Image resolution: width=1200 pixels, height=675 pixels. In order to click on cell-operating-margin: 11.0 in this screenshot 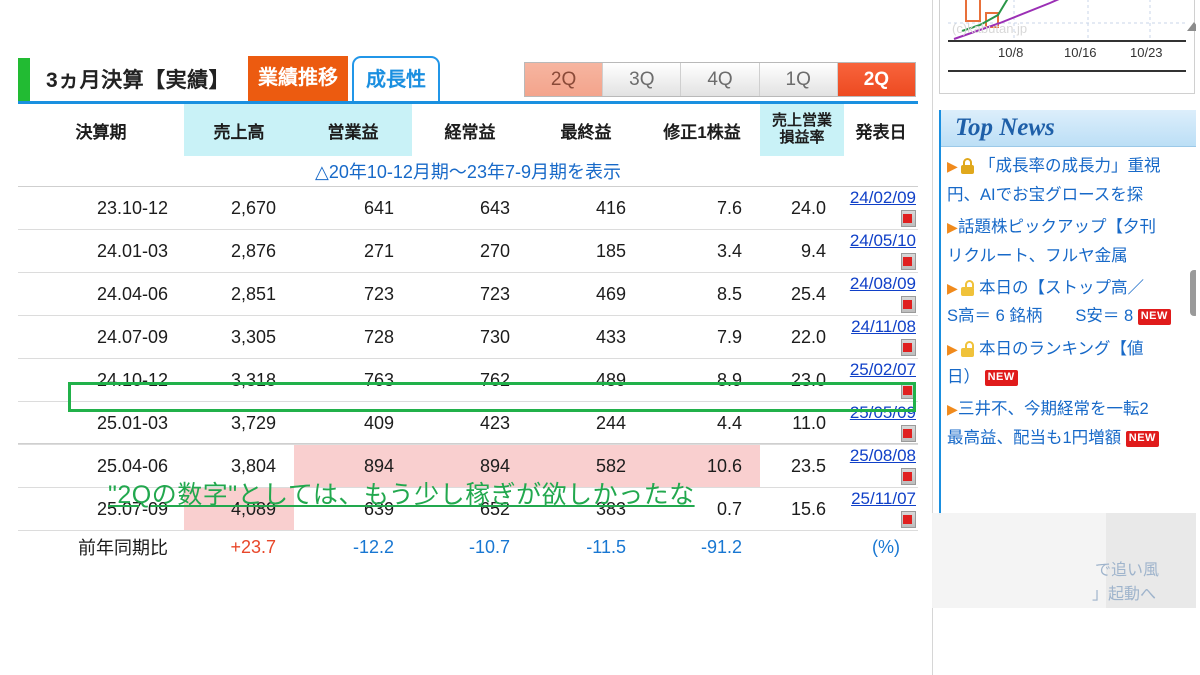, I will do `click(809, 422)`.